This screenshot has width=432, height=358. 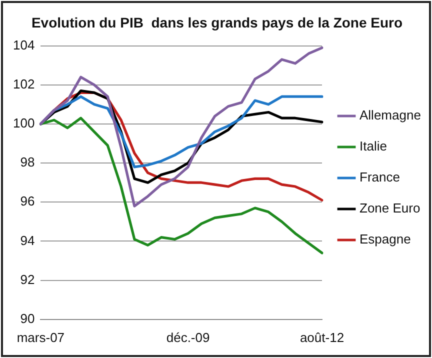 I want to click on y-tick-label: 96, so click(x=27, y=201).